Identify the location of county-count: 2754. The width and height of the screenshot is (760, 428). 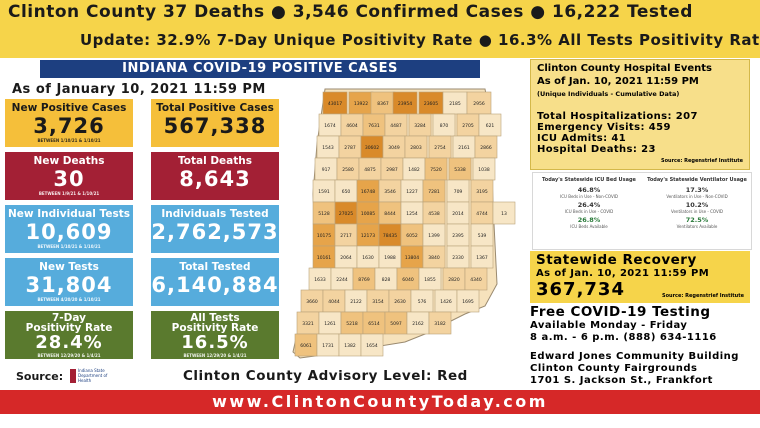
(440, 148).